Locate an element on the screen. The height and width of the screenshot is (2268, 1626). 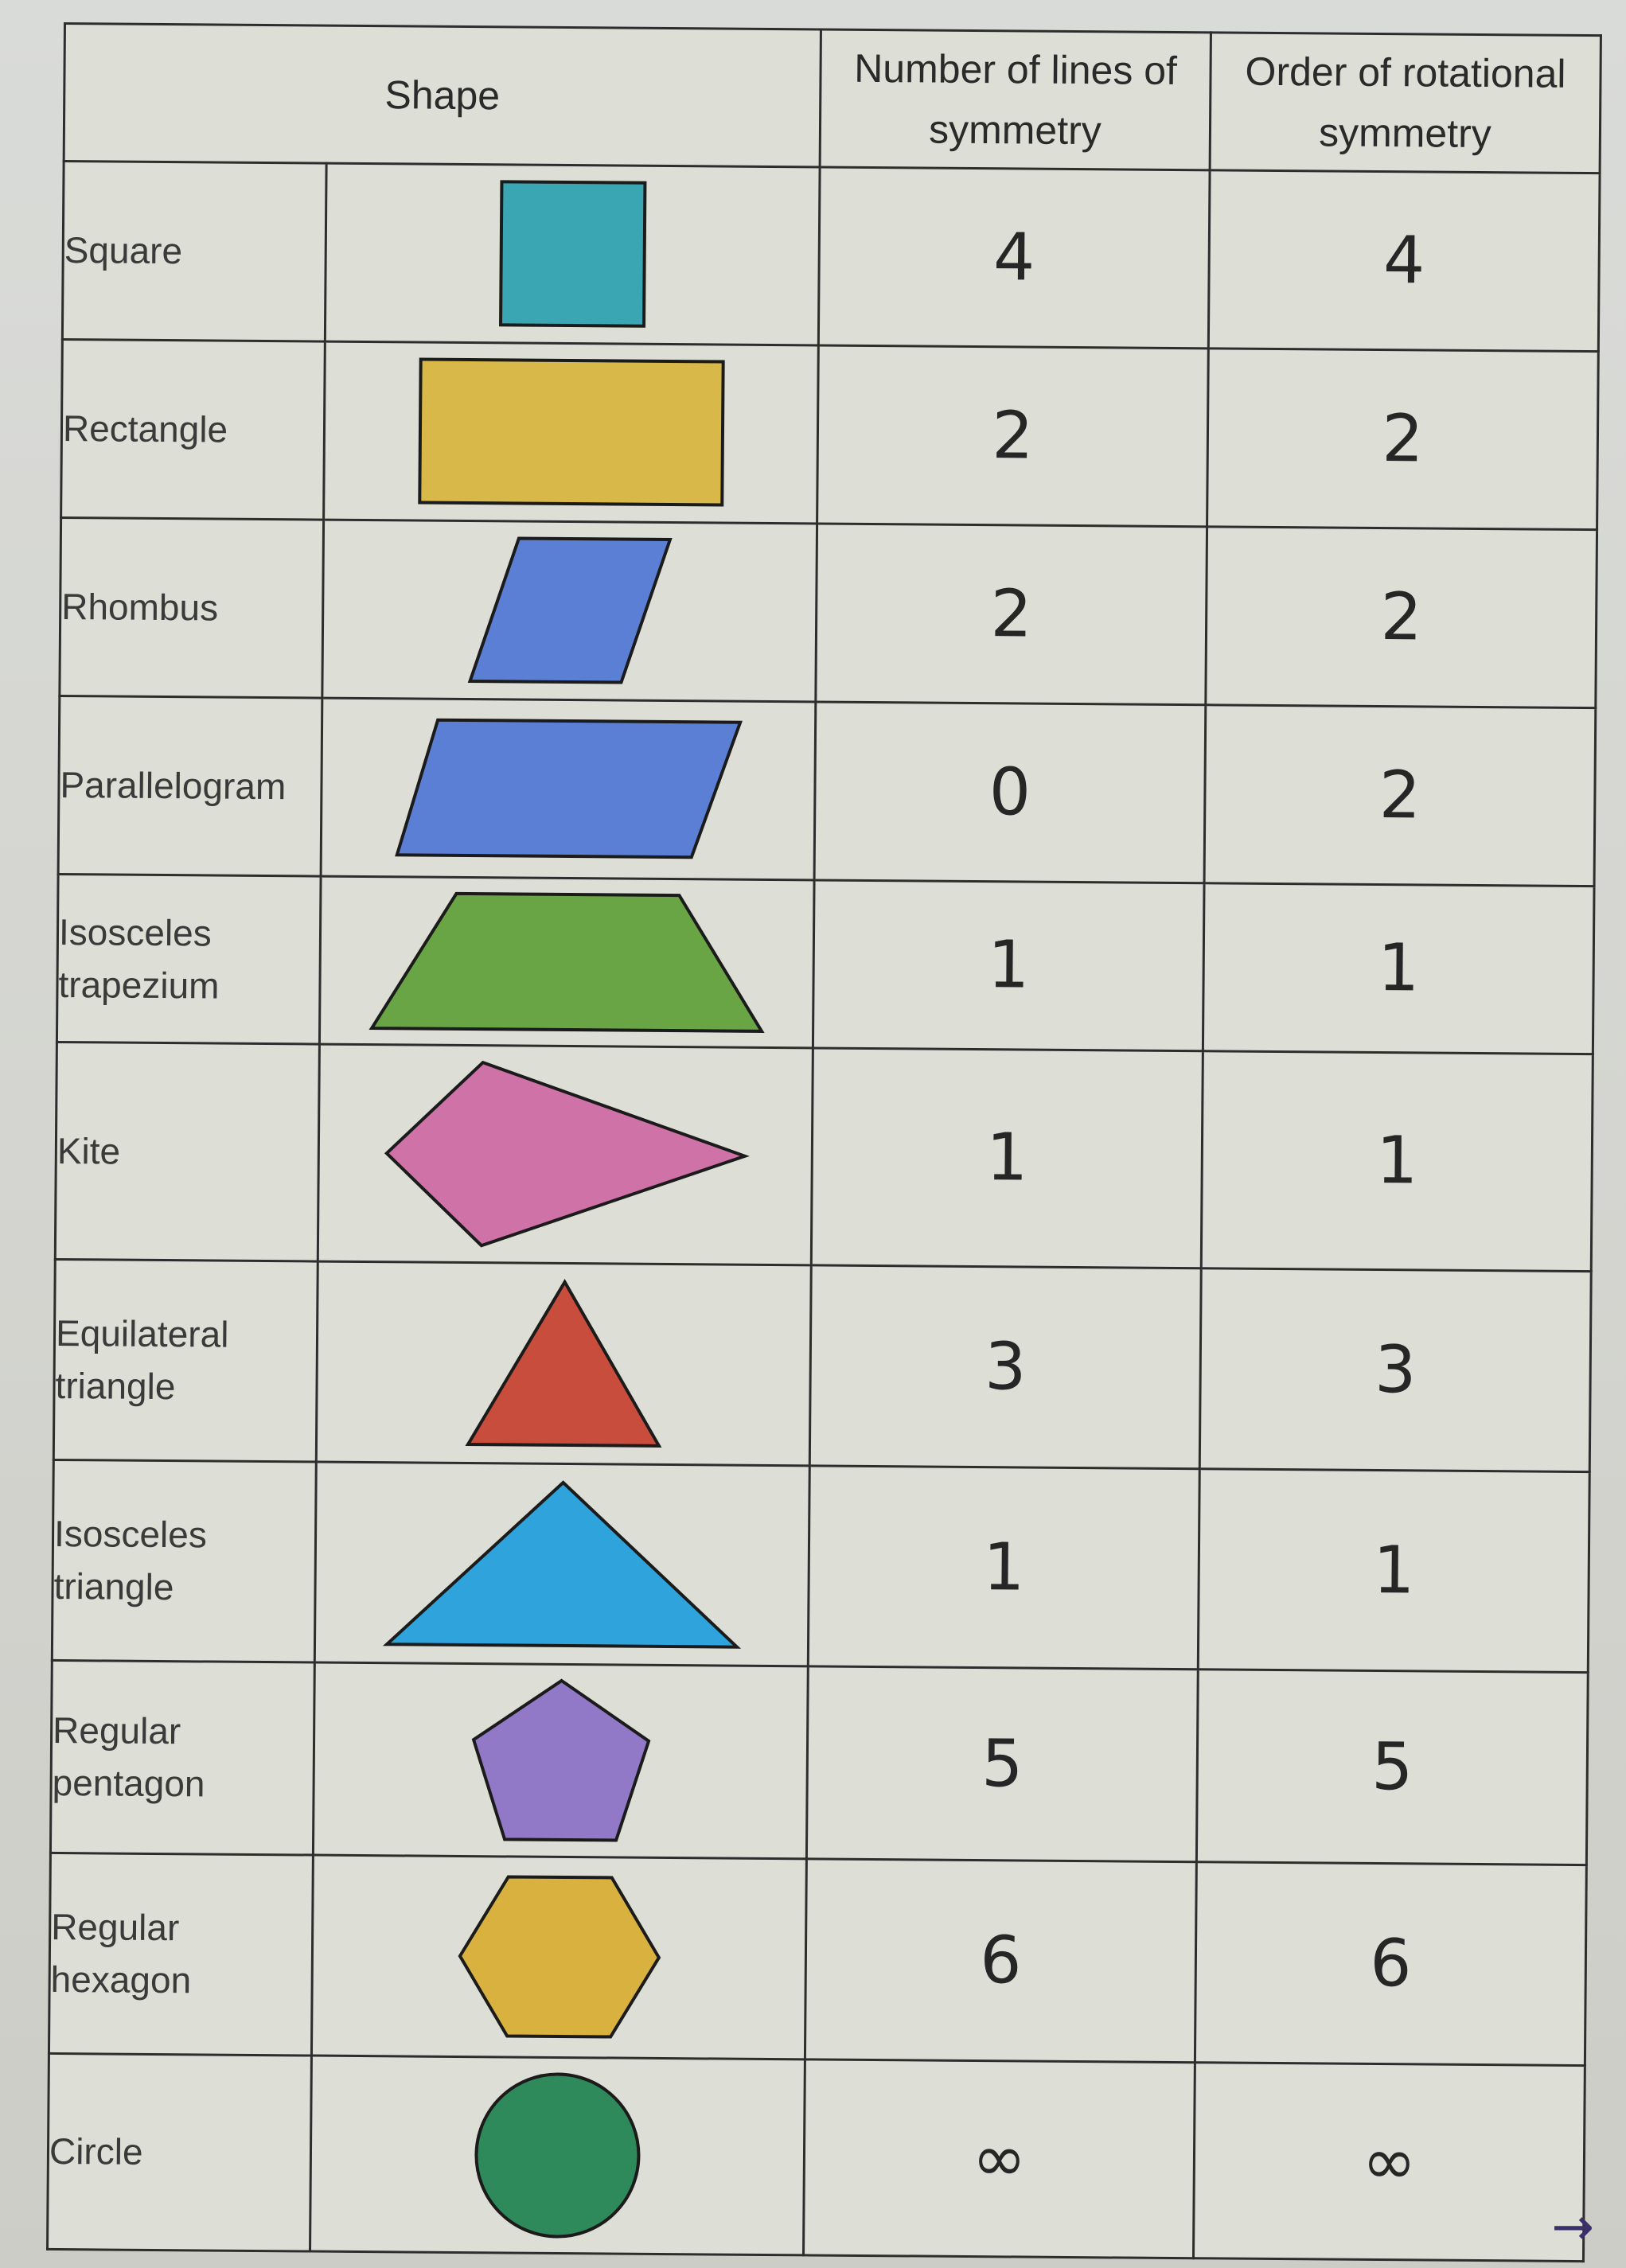
table-row: Isosceles triangle 1 1 is located at coordinates (821, 1566).